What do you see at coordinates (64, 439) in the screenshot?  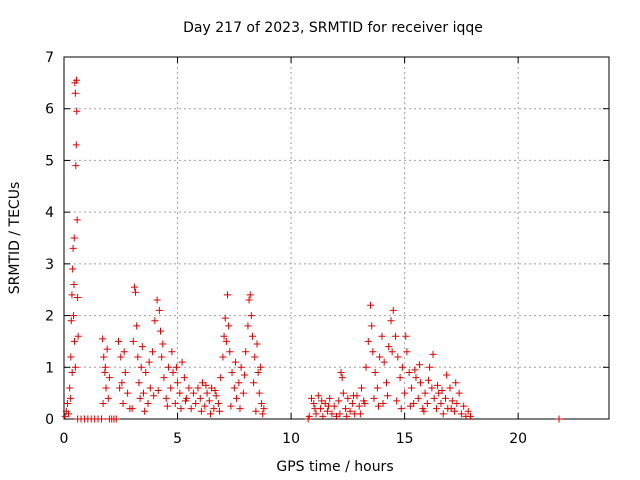 I see `x-tick-label: 0` at bounding box center [64, 439].